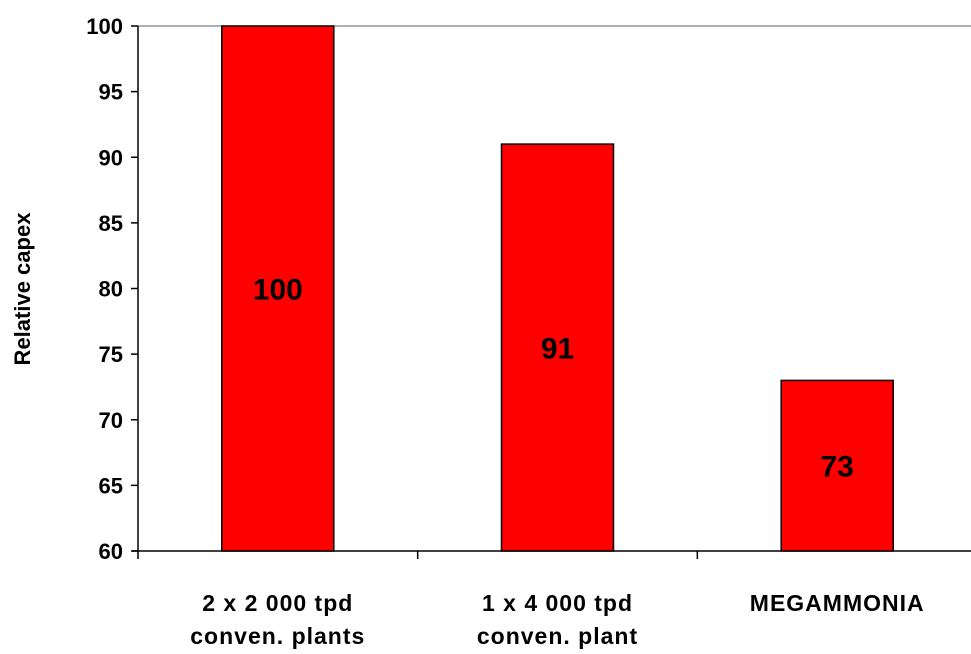  Describe the element at coordinates (111, 485) in the screenshot. I see `y-tick-label: 65` at that location.